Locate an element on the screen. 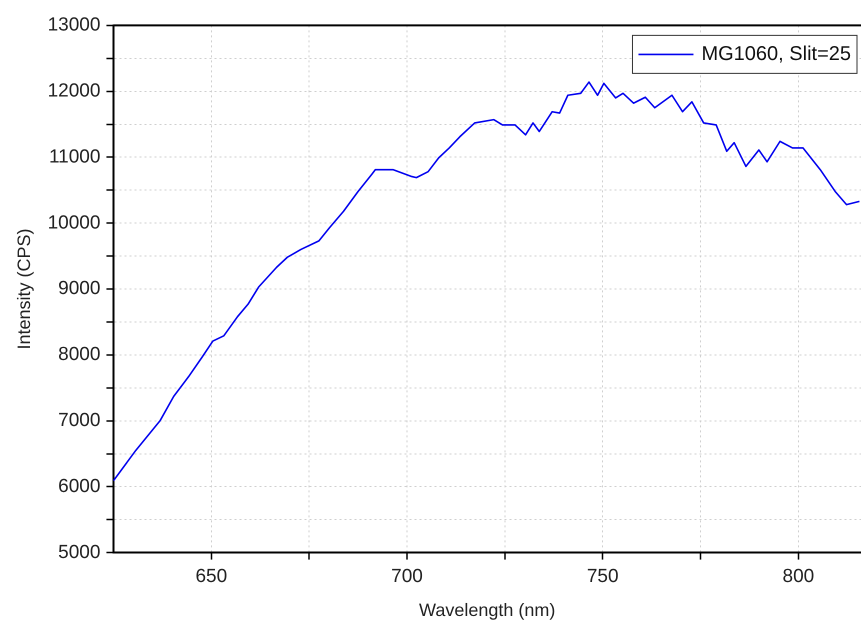 The height and width of the screenshot is (636, 861). x-axis-title: Wavelength (nm) is located at coordinates (487, 610).